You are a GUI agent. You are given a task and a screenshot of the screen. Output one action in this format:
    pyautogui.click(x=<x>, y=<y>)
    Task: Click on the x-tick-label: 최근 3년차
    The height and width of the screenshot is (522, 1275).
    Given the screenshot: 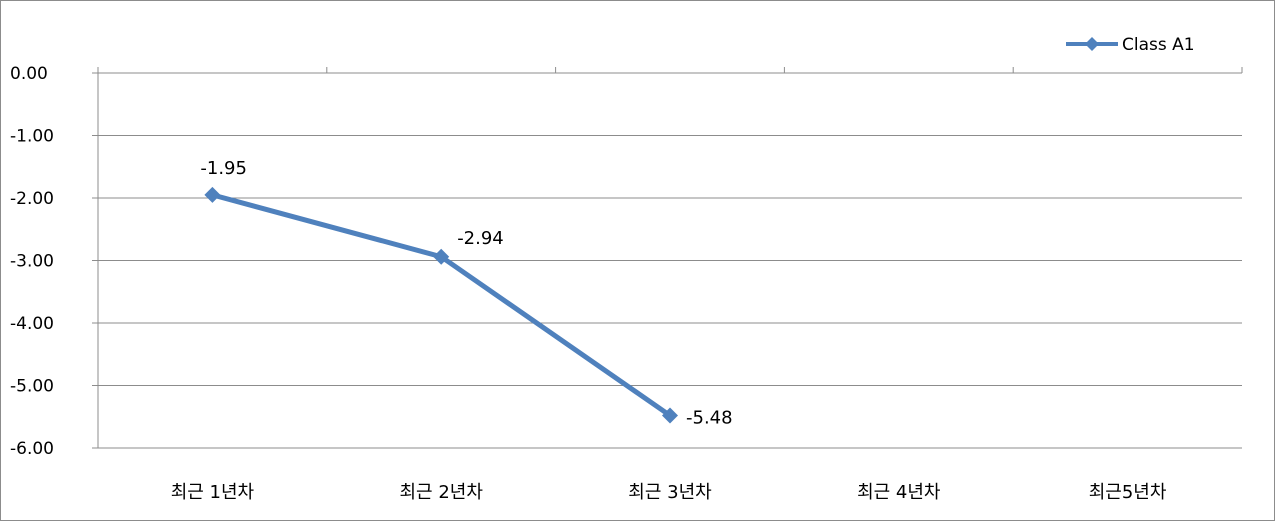 What is the action you would take?
    pyautogui.click(x=670, y=492)
    